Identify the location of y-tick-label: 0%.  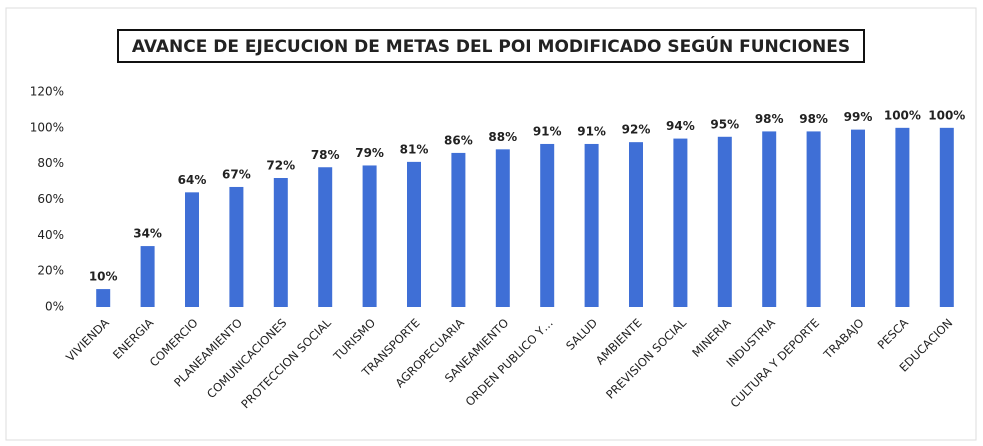
(54, 307).